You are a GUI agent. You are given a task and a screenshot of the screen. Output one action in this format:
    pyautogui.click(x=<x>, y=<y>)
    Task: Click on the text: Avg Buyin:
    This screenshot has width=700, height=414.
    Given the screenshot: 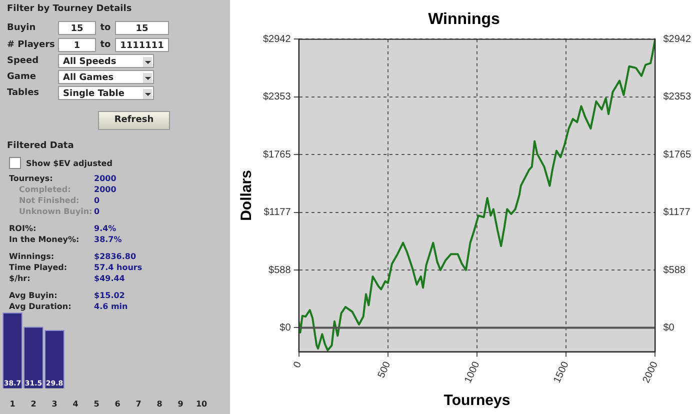 What is the action you would take?
    pyautogui.click(x=33, y=295)
    